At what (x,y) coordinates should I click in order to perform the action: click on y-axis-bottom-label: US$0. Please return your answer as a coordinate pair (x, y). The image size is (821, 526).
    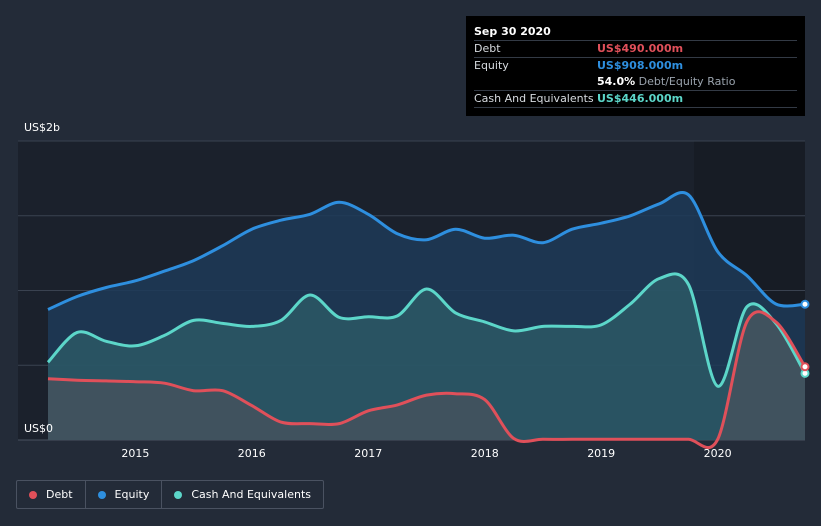
    Looking at the image, I should click on (38, 428).